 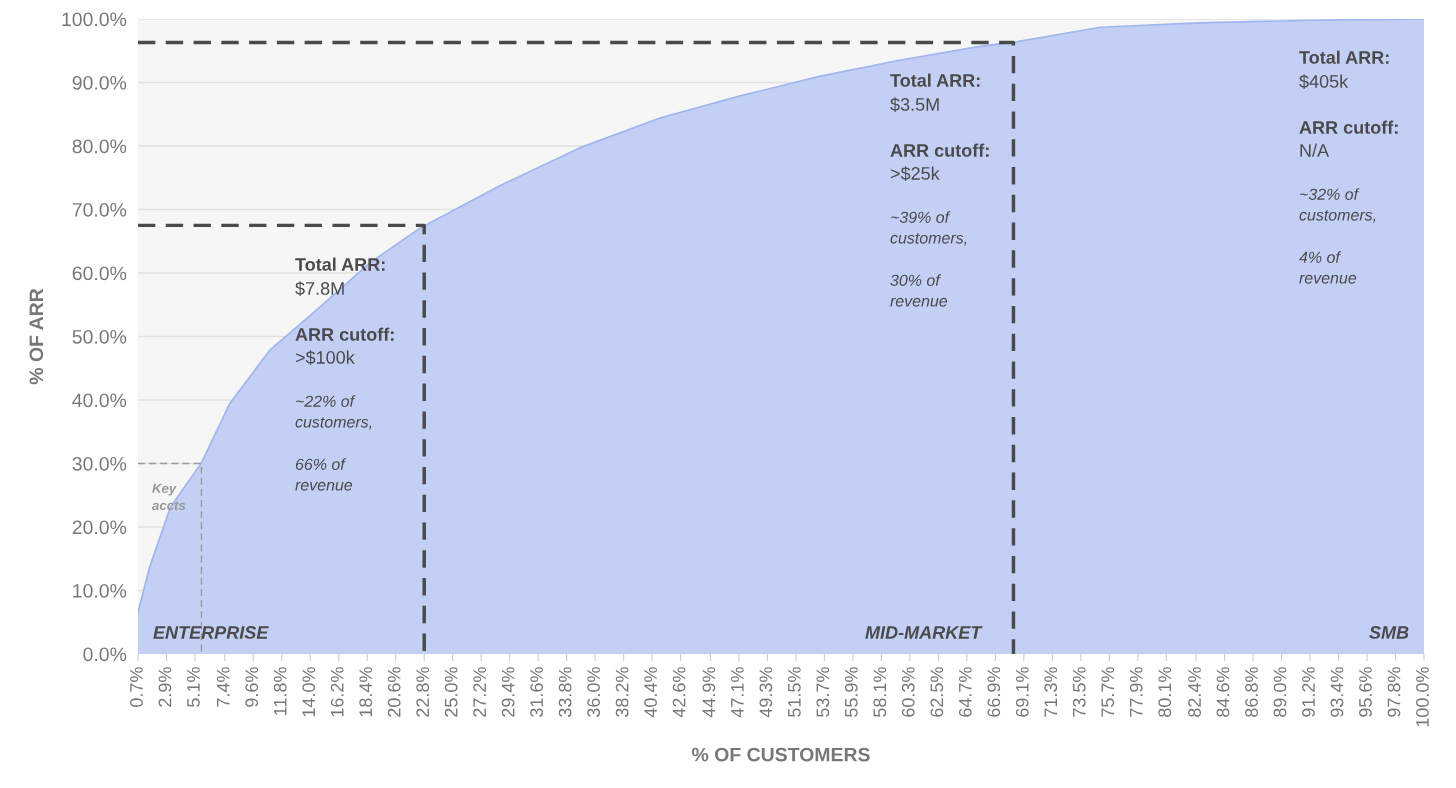 What do you see at coordinates (99, 527) in the screenshot?
I see `y-tick-label: 20.0%` at bounding box center [99, 527].